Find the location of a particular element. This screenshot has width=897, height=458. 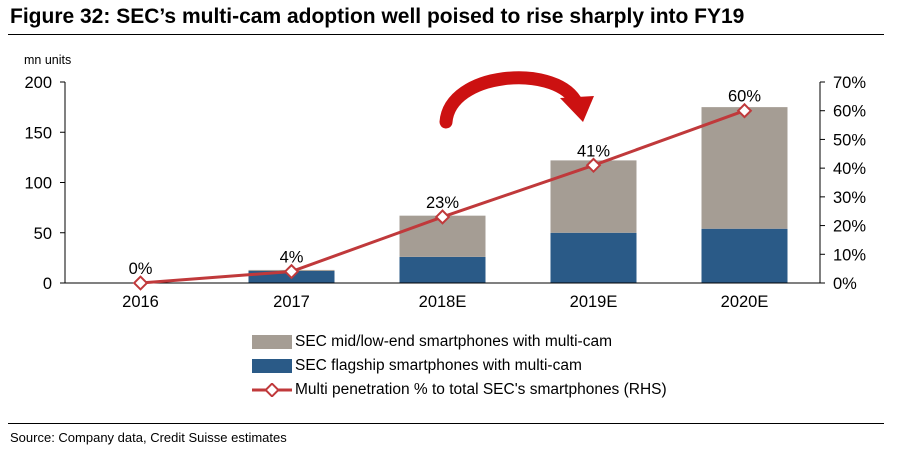

data-label: 41% is located at coordinates (593, 151).